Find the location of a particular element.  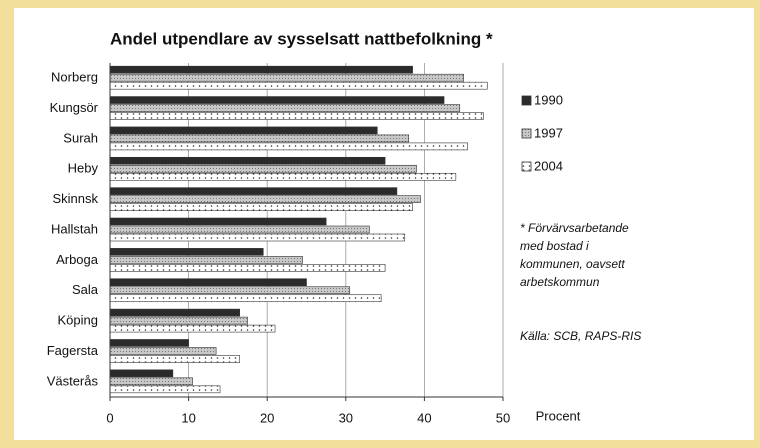

y-tick-label: Sala is located at coordinates (85, 289).